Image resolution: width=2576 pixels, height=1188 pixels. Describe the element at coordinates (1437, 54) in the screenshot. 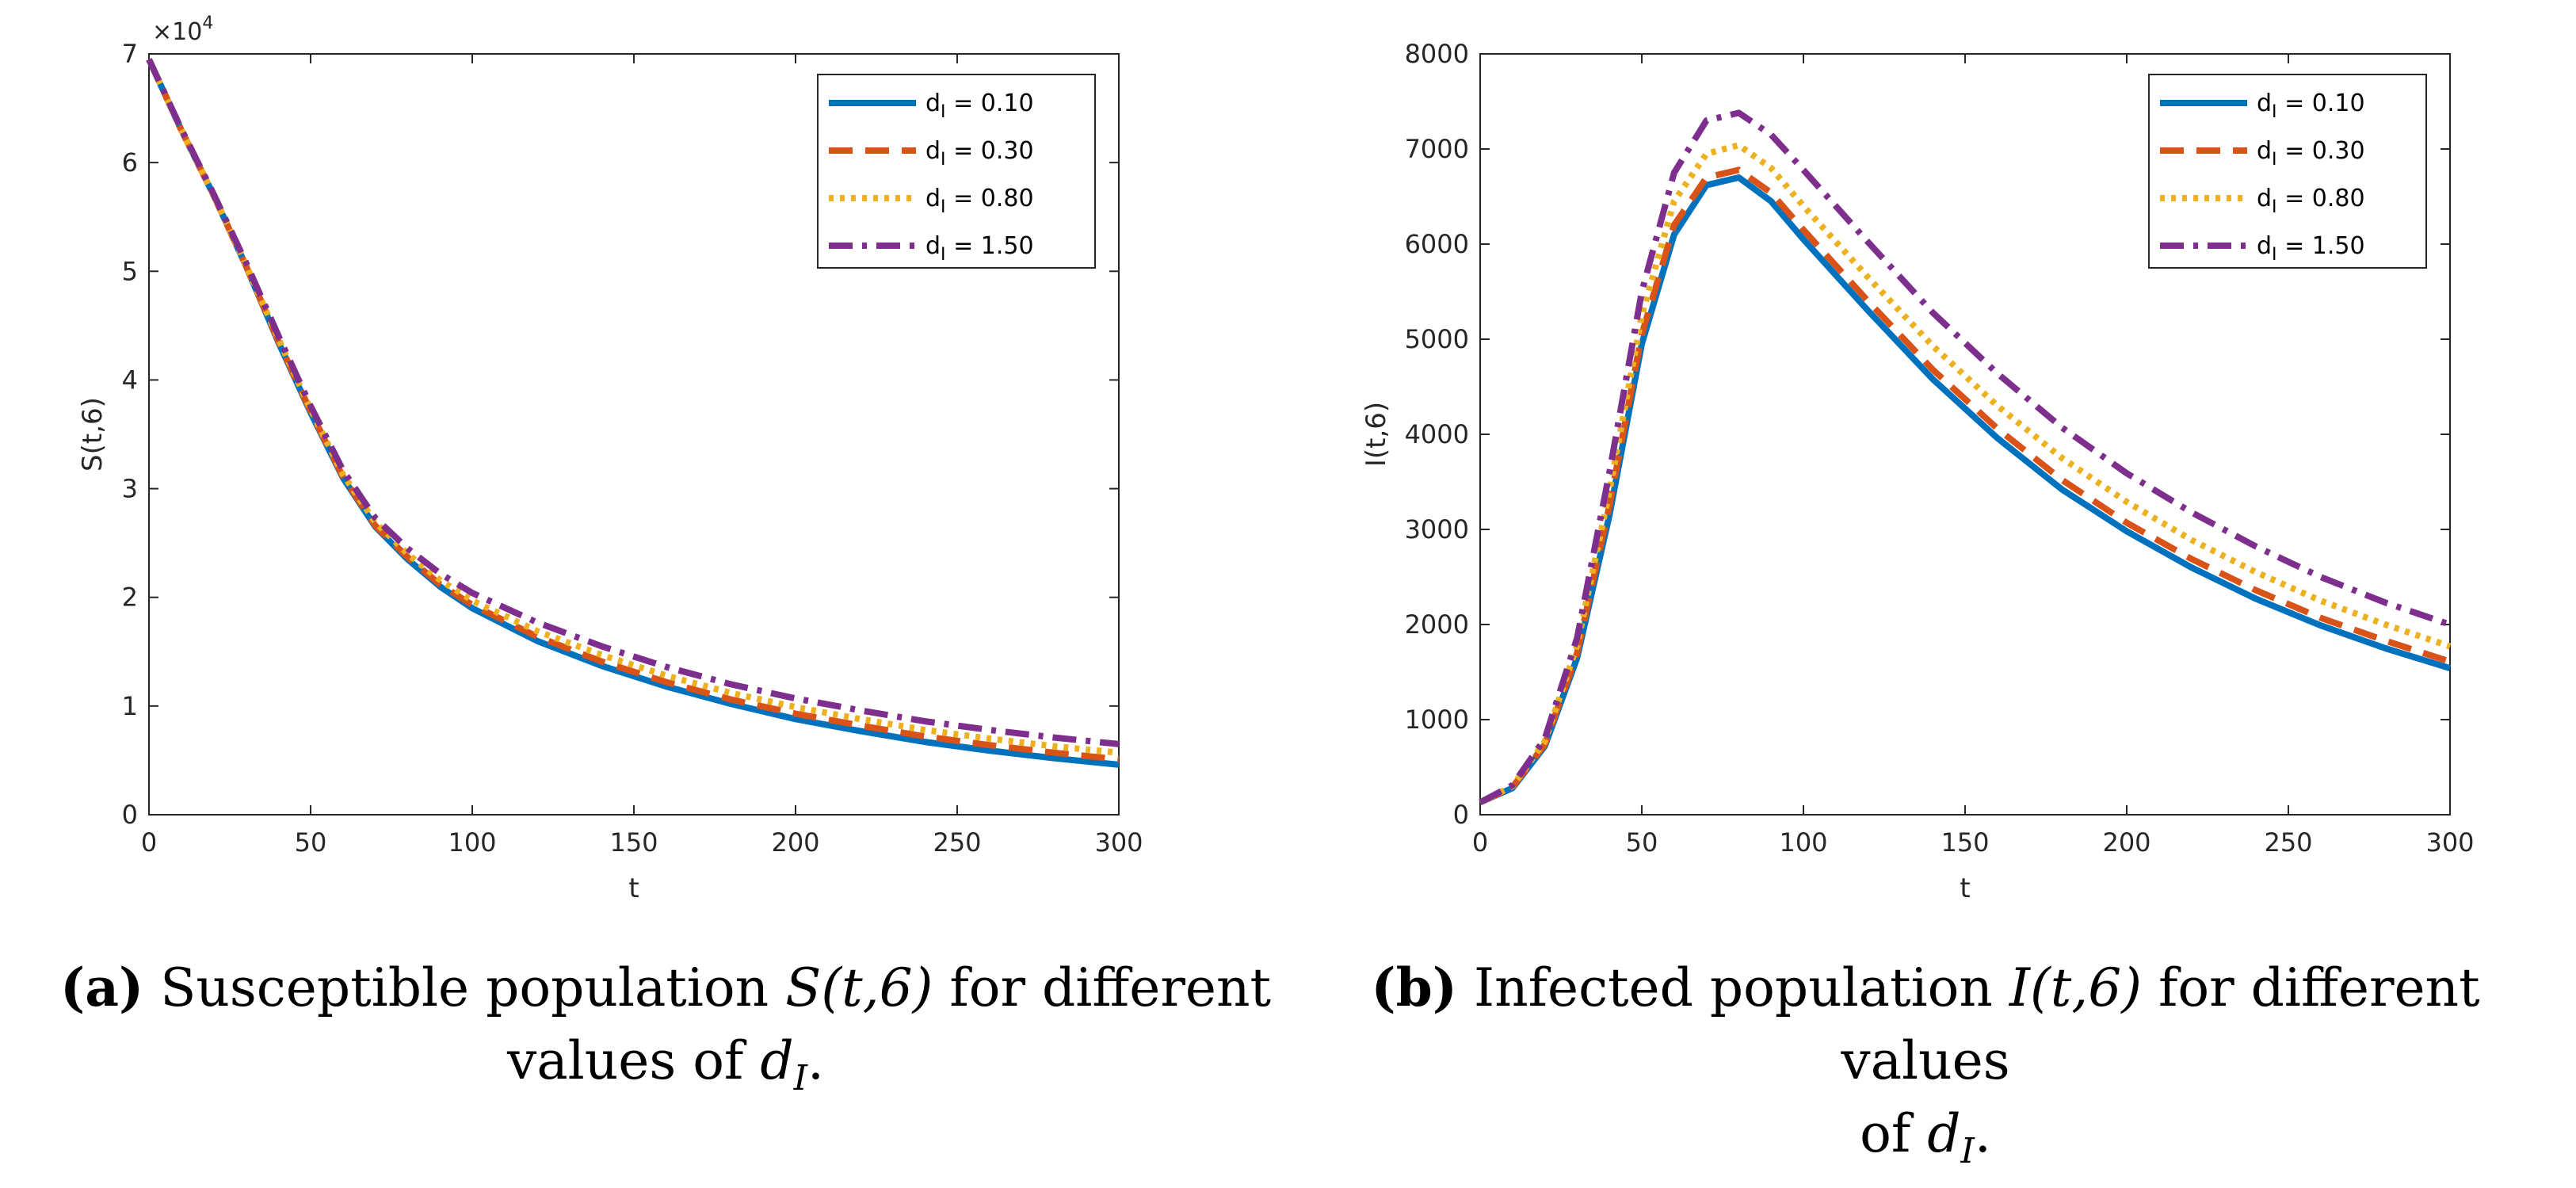

I see `y-tick-label: 8000` at that location.